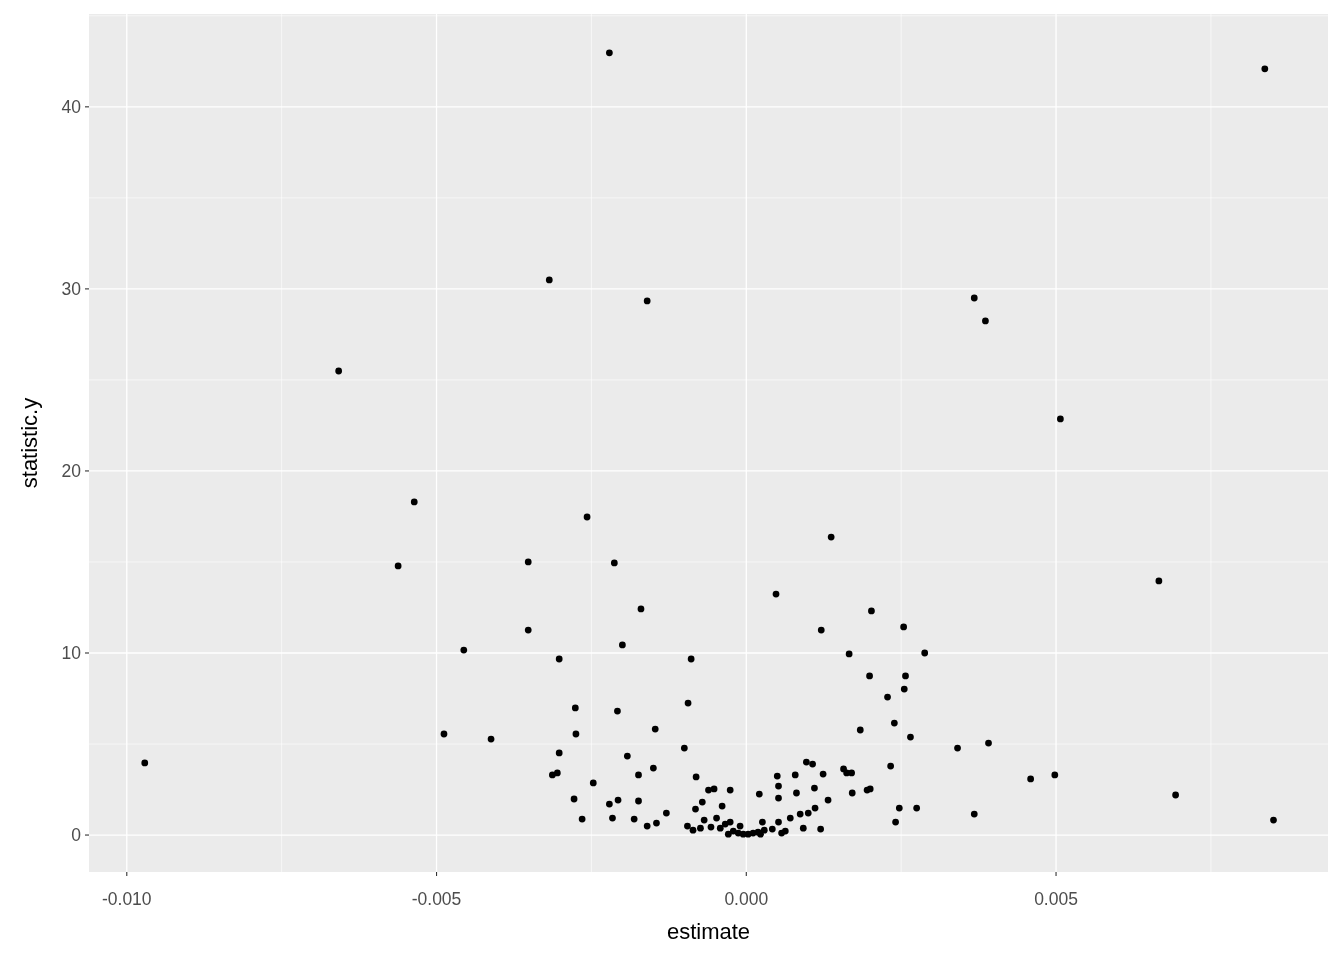 The image size is (1344, 960). What do you see at coordinates (71, 106) in the screenshot?
I see `y-tick-label: 40` at bounding box center [71, 106].